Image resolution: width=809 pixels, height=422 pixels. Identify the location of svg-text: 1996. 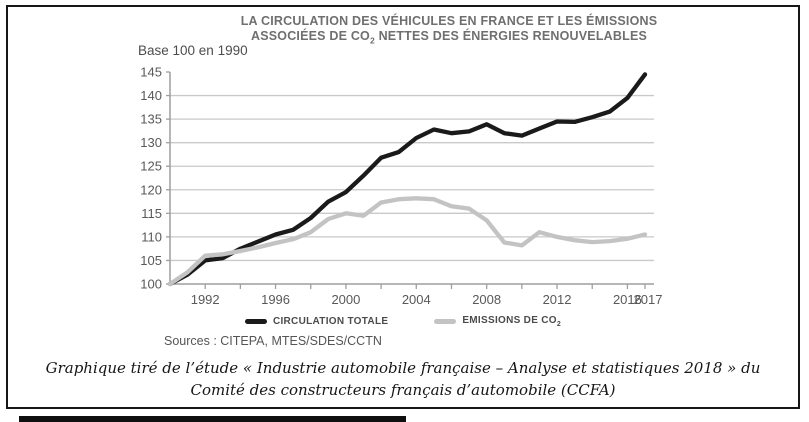
(275, 299).